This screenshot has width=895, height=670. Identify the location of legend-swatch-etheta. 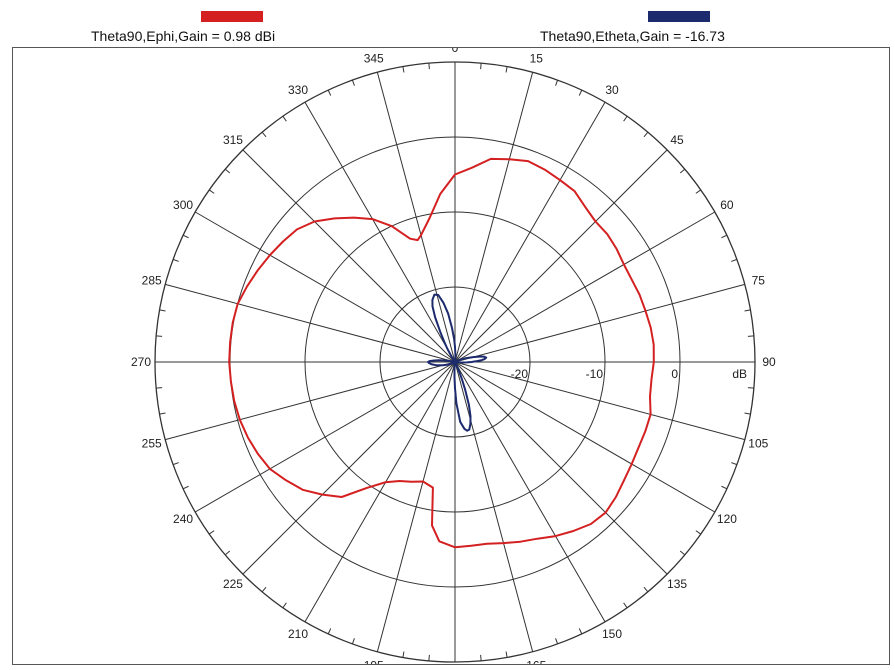
(679, 16).